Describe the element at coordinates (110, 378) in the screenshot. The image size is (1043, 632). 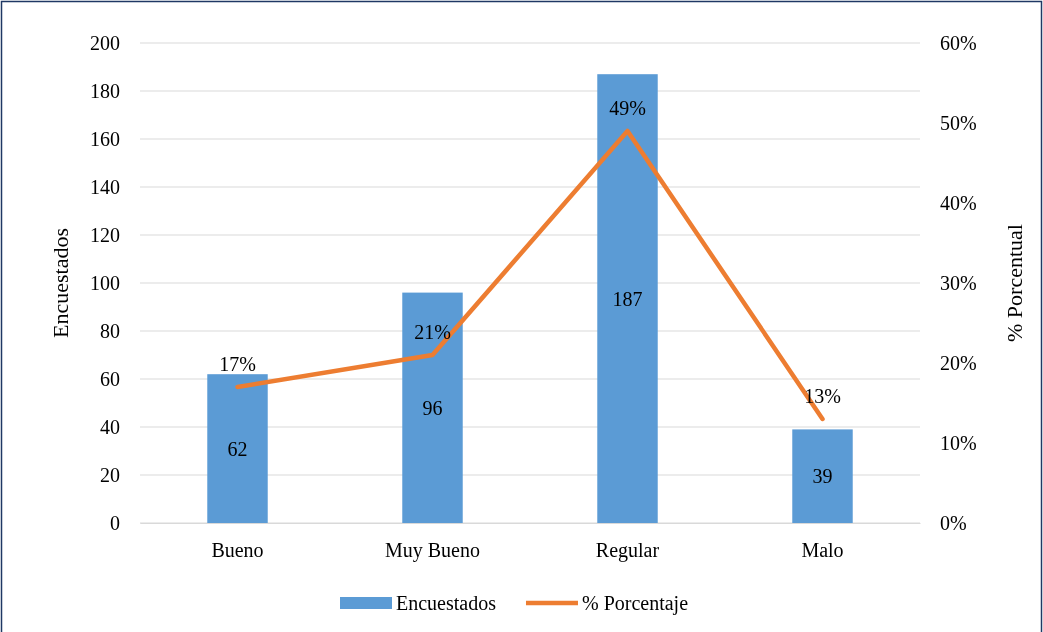
I see `y-tick-label: 60` at that location.